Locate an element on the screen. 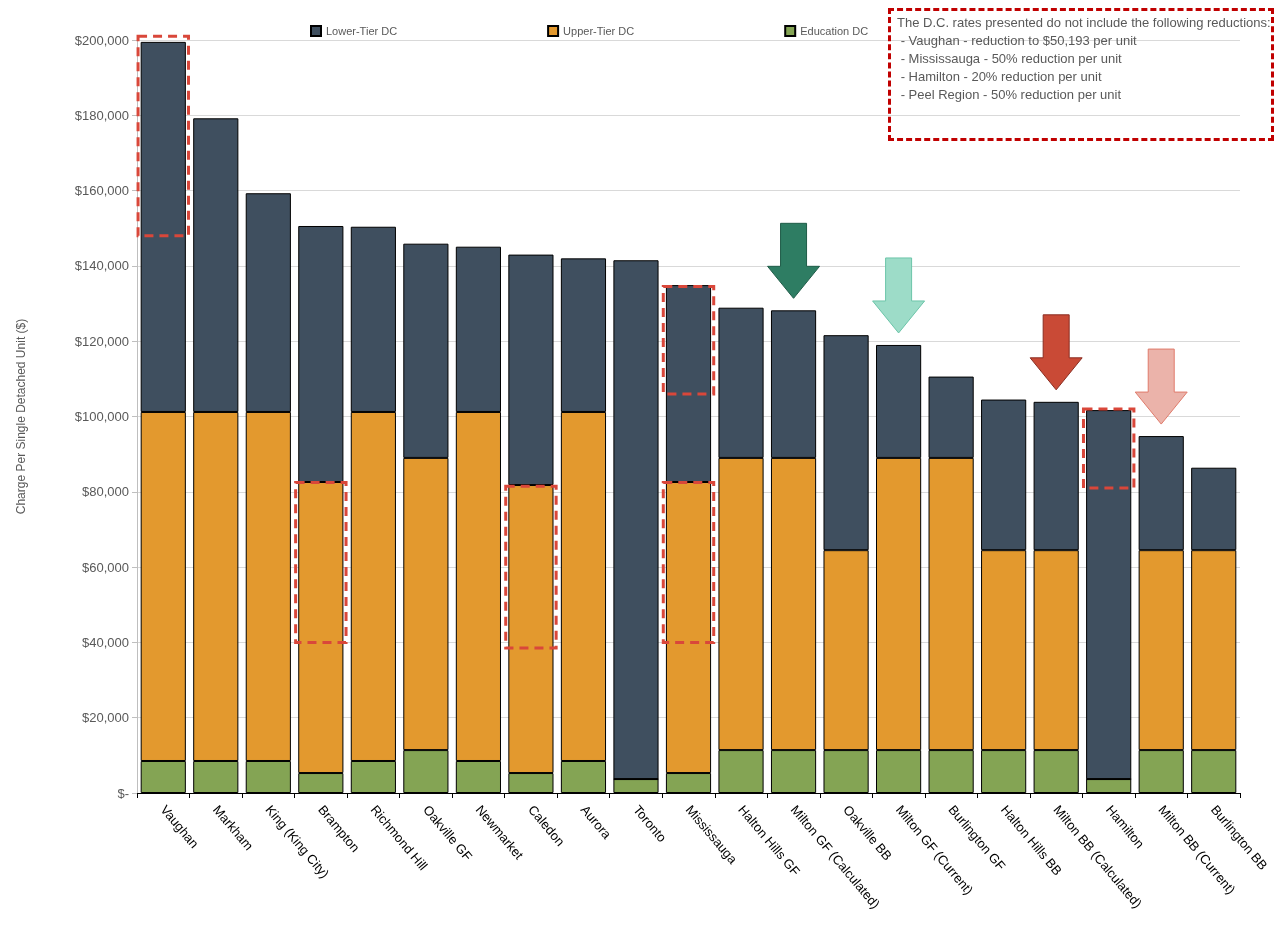  legend-label: Education DC is located at coordinates (834, 31).